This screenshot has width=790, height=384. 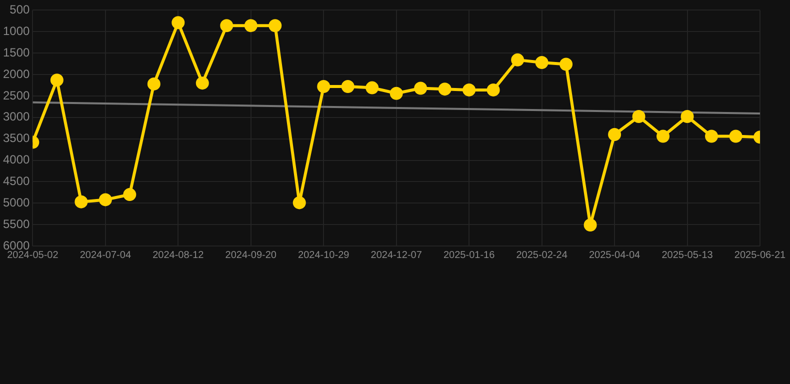 What do you see at coordinates (760, 255) in the screenshot?
I see `x-tick-label: 2025-06-21` at bounding box center [760, 255].